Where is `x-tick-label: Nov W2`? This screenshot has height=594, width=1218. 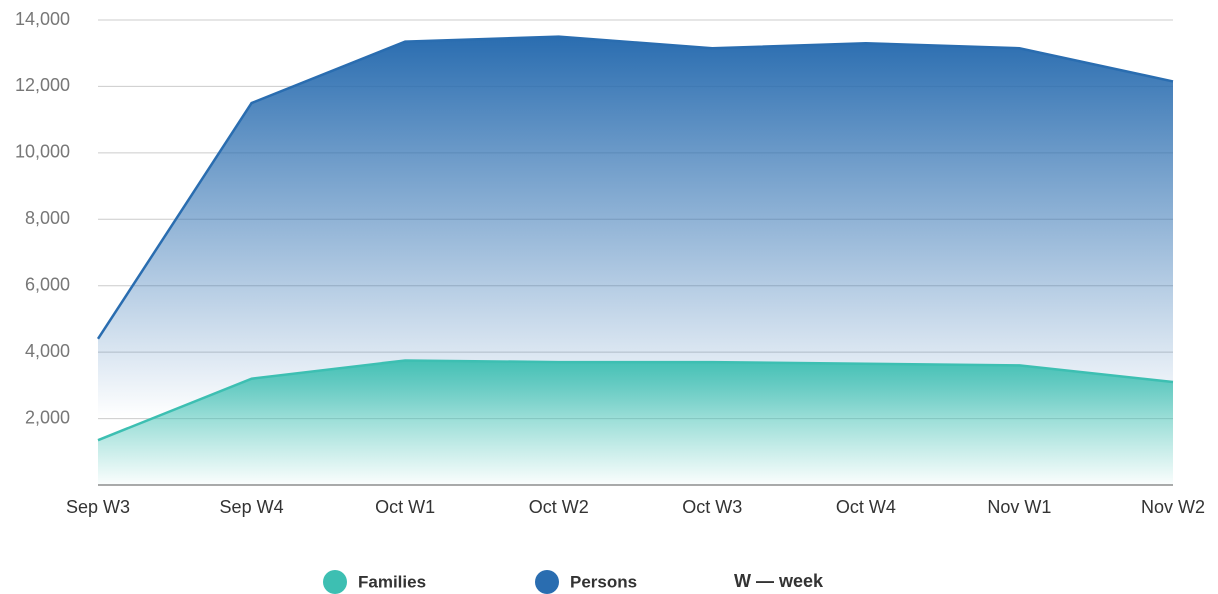 x-tick-label: Nov W2 is located at coordinates (1173, 507).